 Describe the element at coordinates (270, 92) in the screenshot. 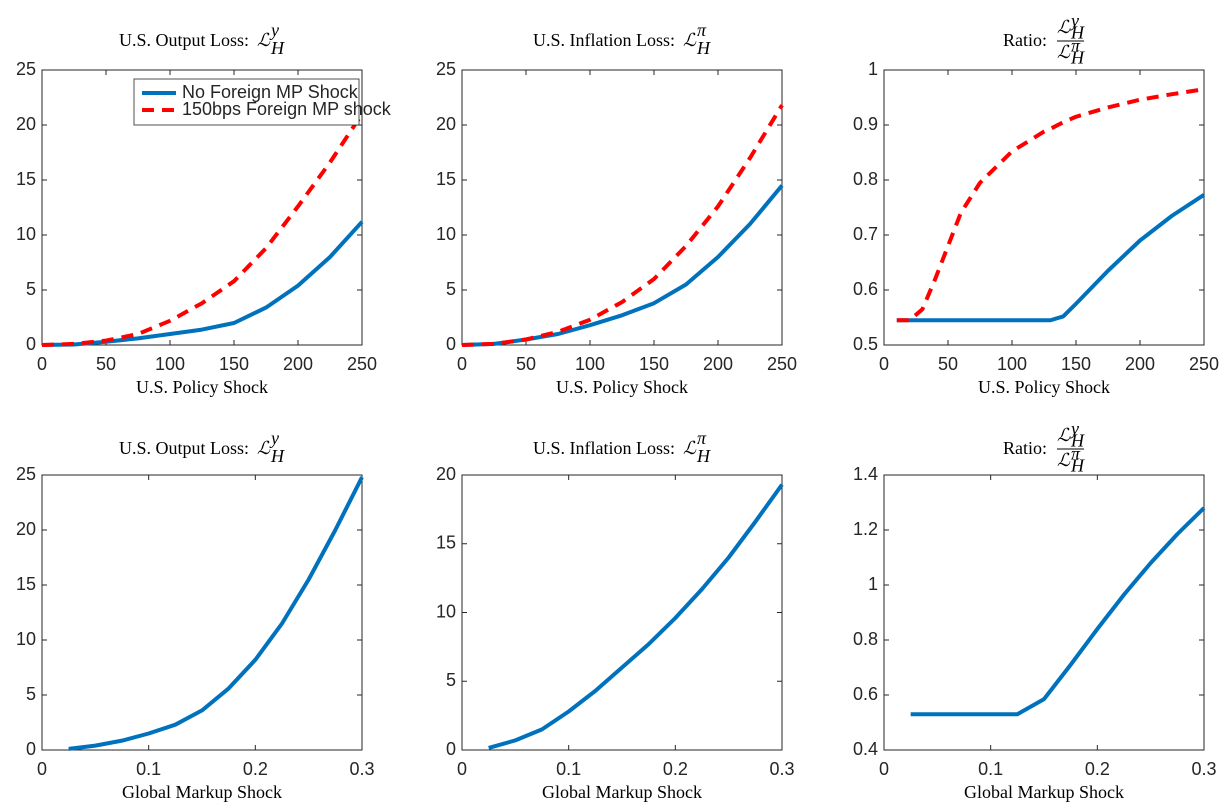

I see `legend-label: No Foreign MP Shock` at that location.